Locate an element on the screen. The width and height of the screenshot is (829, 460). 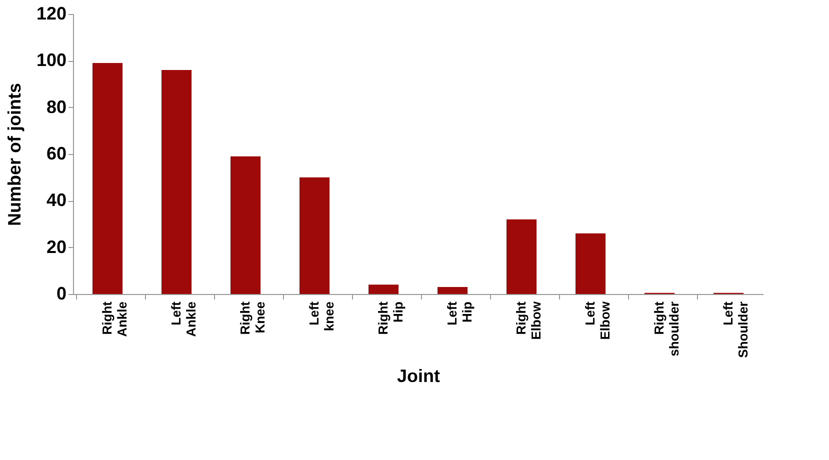
x-tick-label: Right Knee is located at coordinates (253, 317).